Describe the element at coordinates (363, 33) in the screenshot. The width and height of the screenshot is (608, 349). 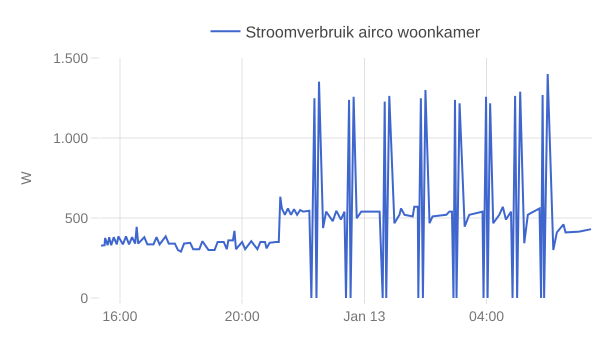
I see `legend-label: Stroomverbruik airco woonkamer` at that location.